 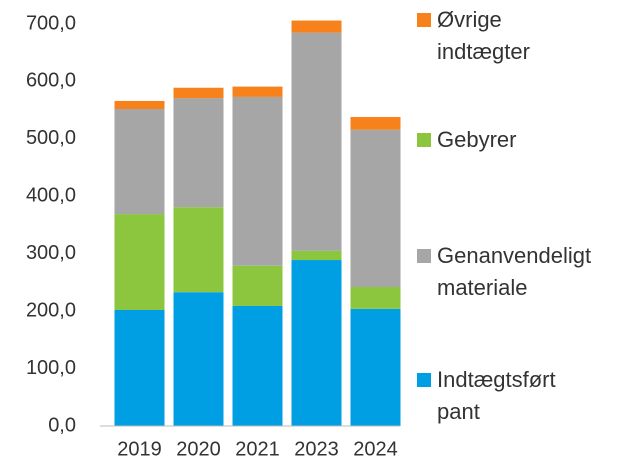 I want to click on legend-entry: Øvrige indtægter, so click(x=522, y=36).